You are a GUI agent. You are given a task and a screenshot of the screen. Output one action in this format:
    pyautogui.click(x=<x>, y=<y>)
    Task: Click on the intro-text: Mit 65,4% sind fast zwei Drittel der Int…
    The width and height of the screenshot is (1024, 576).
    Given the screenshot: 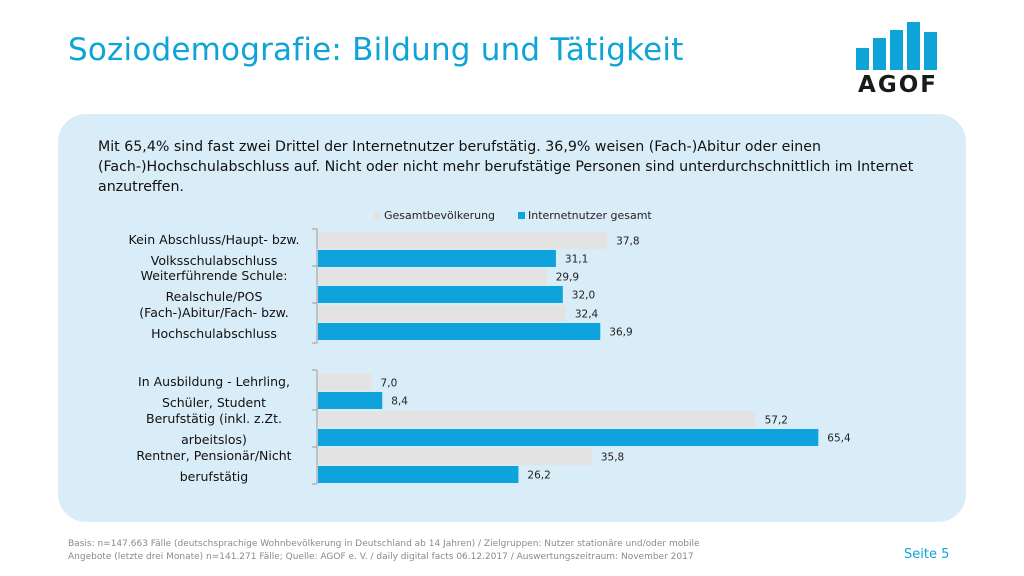 What is the action you would take?
    pyautogui.click(x=506, y=167)
    